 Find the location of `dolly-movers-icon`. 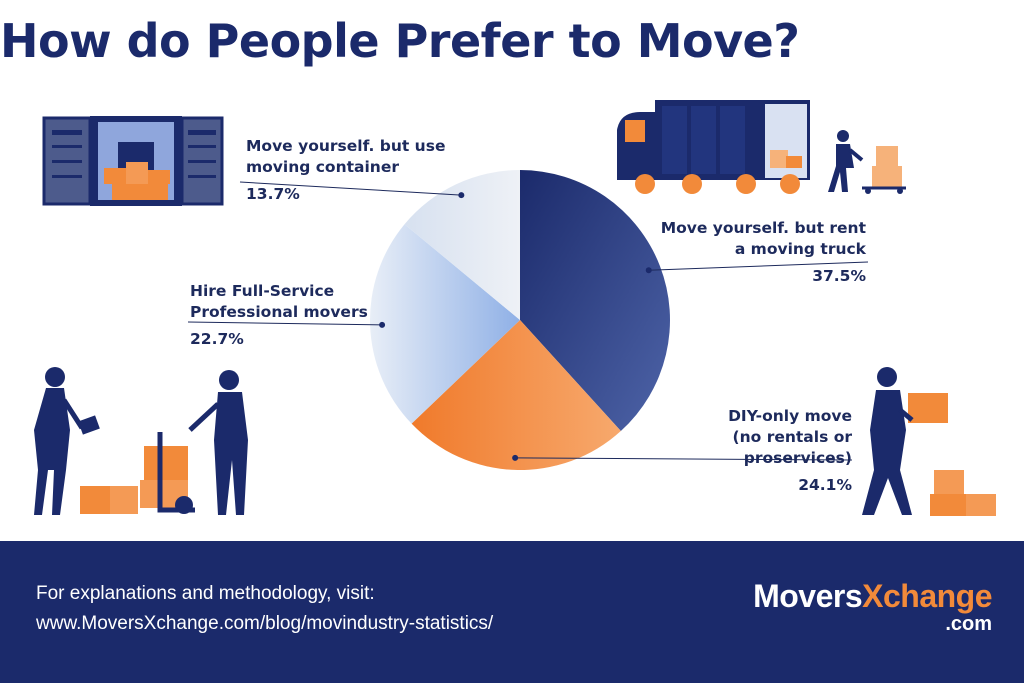

dolly-movers-icon is located at coordinates (141, 441).